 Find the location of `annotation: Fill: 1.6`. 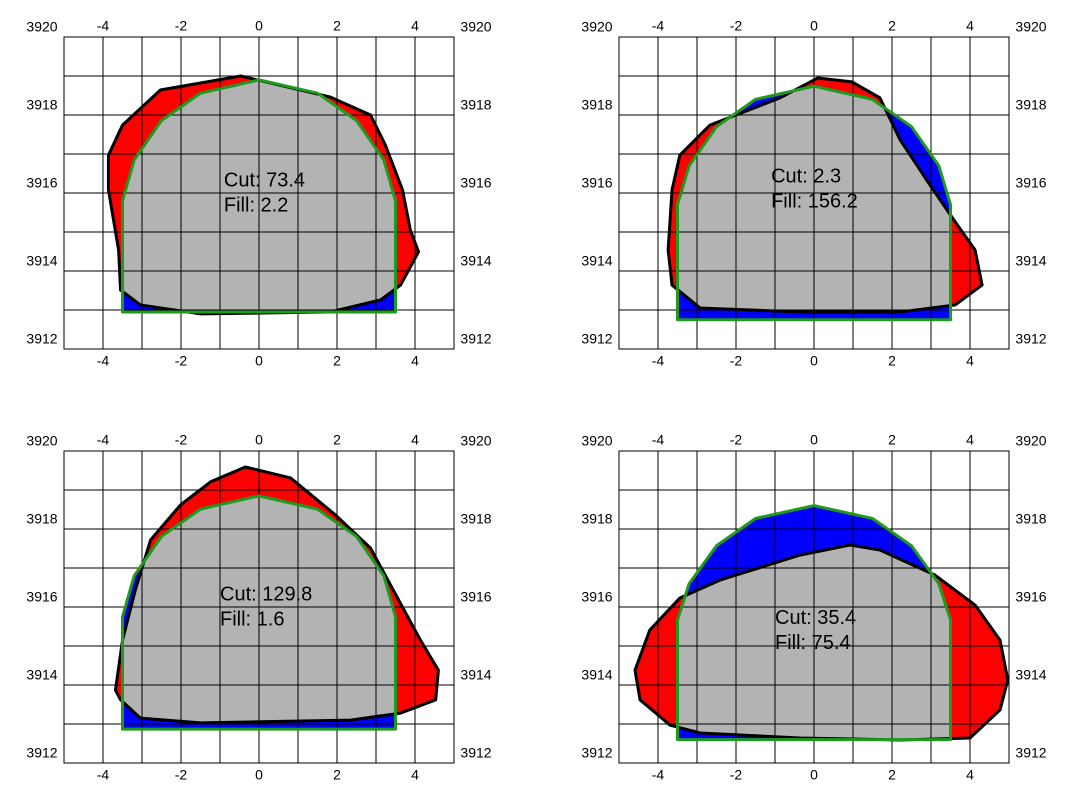

annotation: Fill: 1.6 is located at coordinates (252, 620).